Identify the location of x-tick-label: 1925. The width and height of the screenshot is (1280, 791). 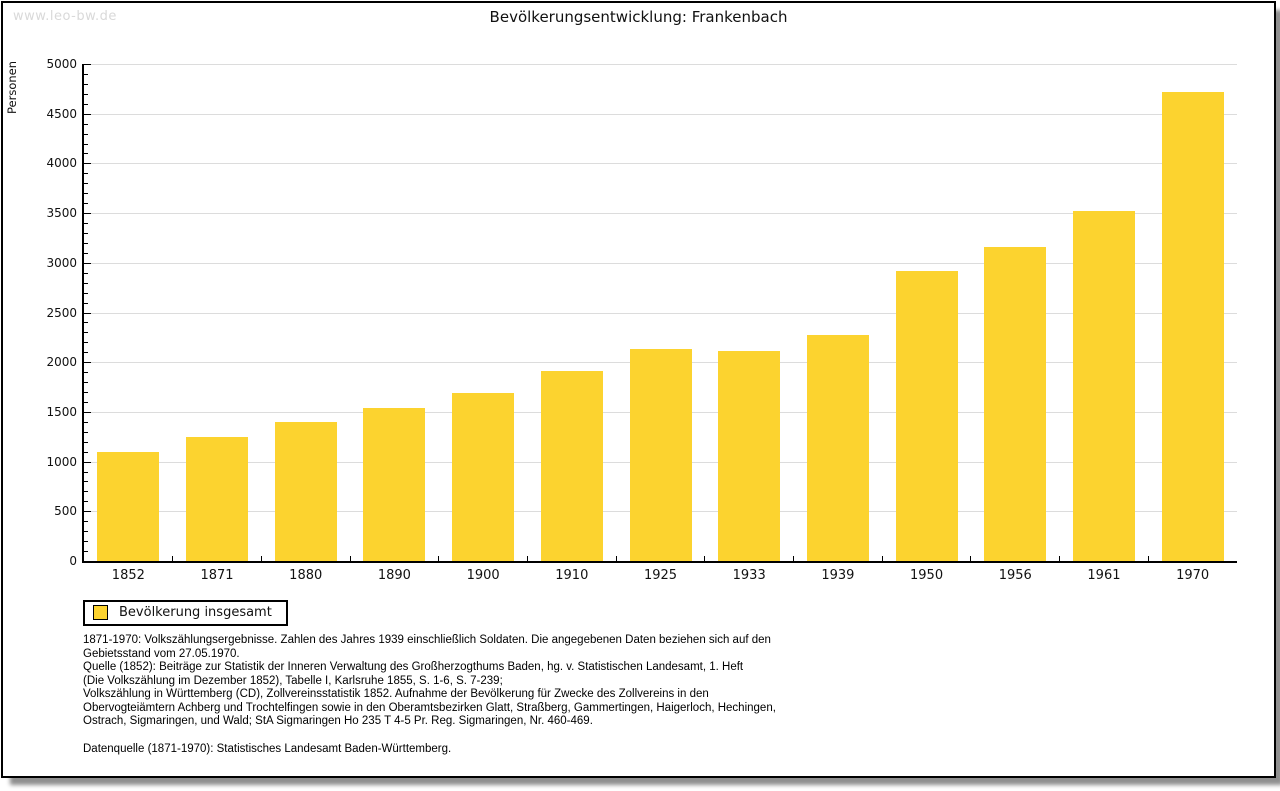
(660, 575).